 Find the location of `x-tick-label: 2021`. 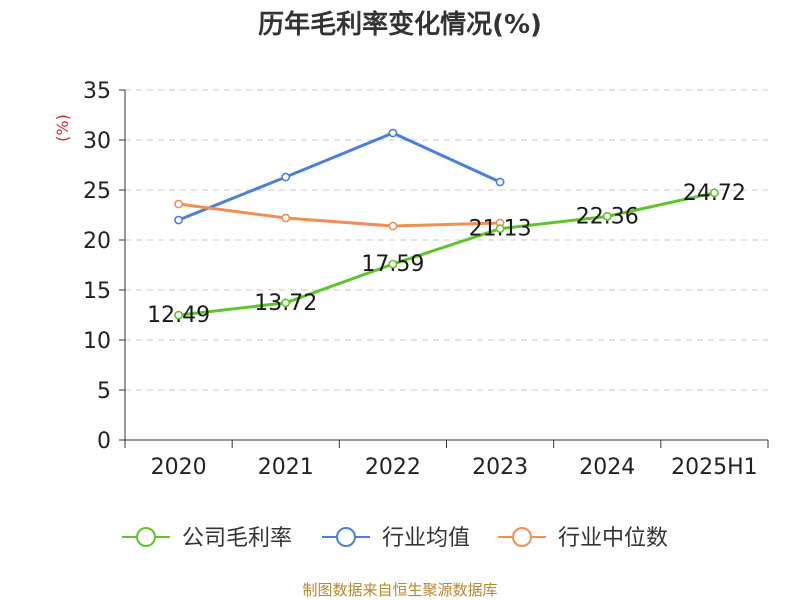

x-tick-label: 2021 is located at coordinates (286, 467).